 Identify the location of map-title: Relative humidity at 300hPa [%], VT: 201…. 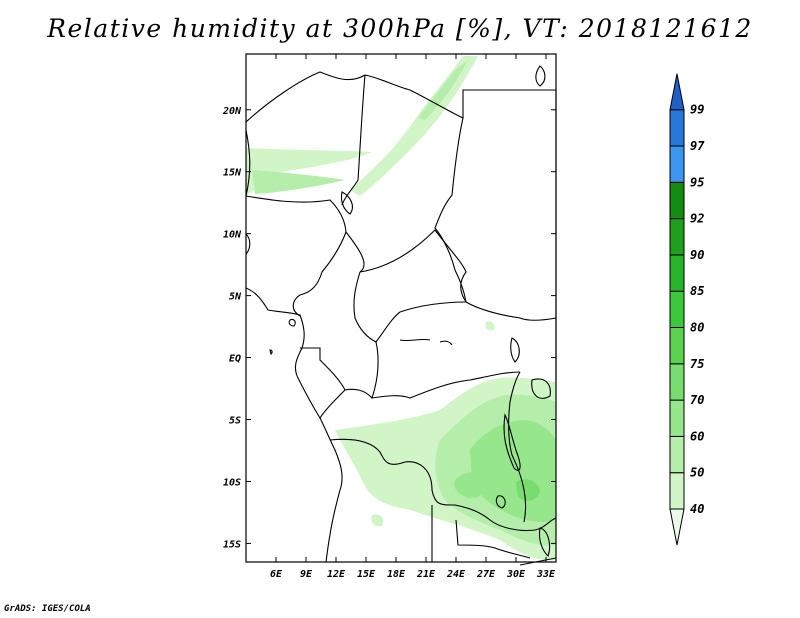
(400, 28).